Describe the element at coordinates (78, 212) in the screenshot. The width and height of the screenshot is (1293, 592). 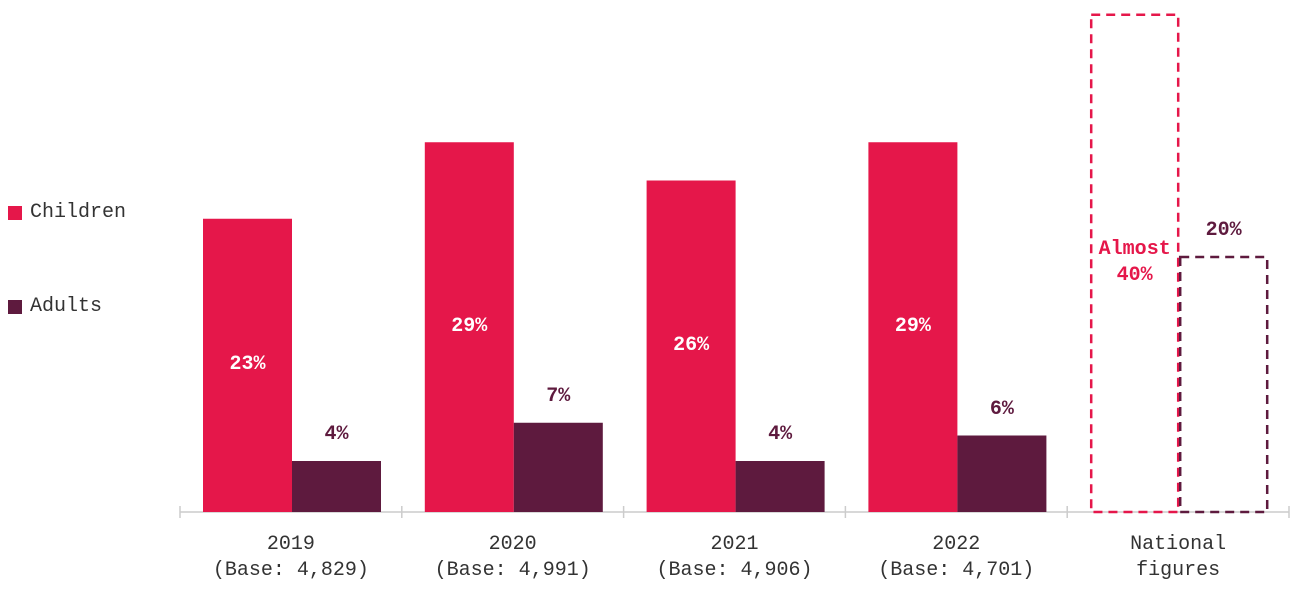
I see `legend-label: Children` at that location.